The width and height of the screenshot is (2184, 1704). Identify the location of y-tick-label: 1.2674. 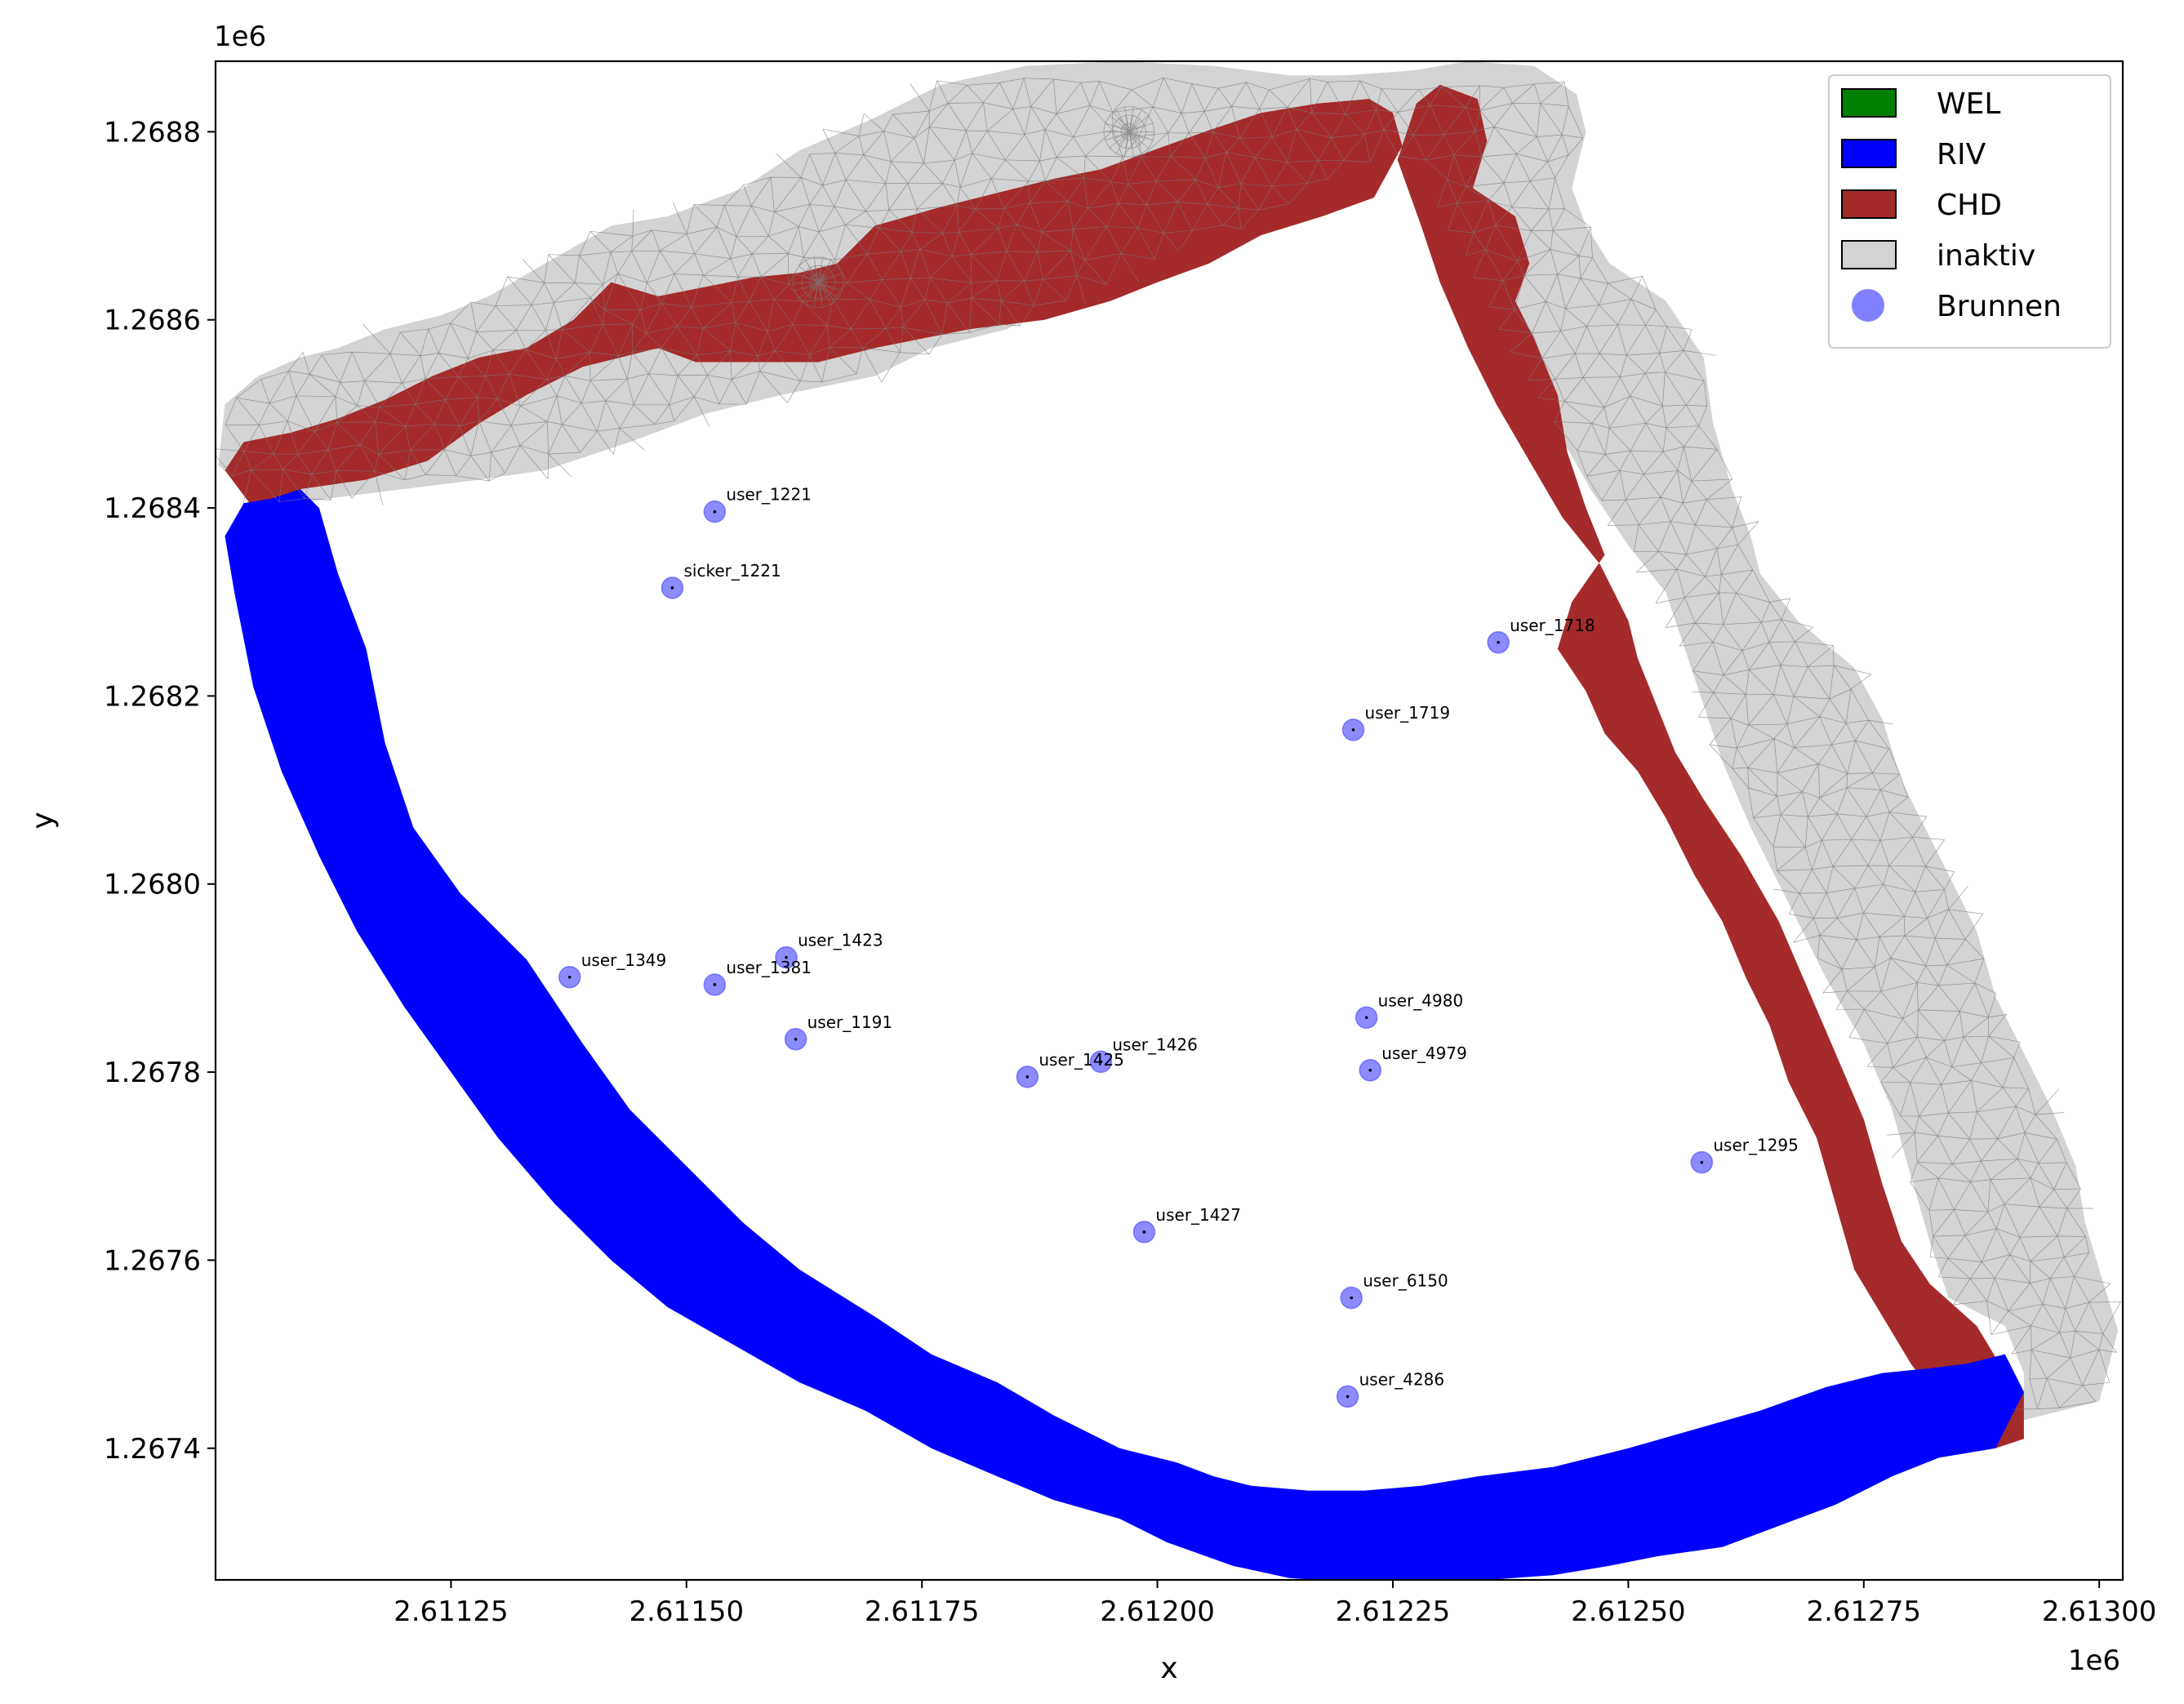
(152, 1449).